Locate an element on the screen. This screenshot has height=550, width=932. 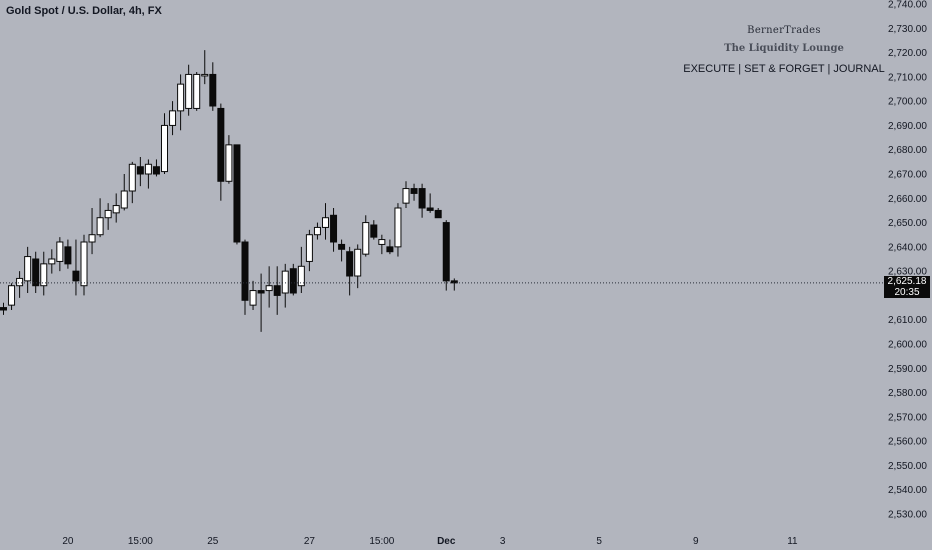
time-axis: 20 15:00 25 27 15:00 Dec 3 5 9 11 is located at coordinates (430, 541).